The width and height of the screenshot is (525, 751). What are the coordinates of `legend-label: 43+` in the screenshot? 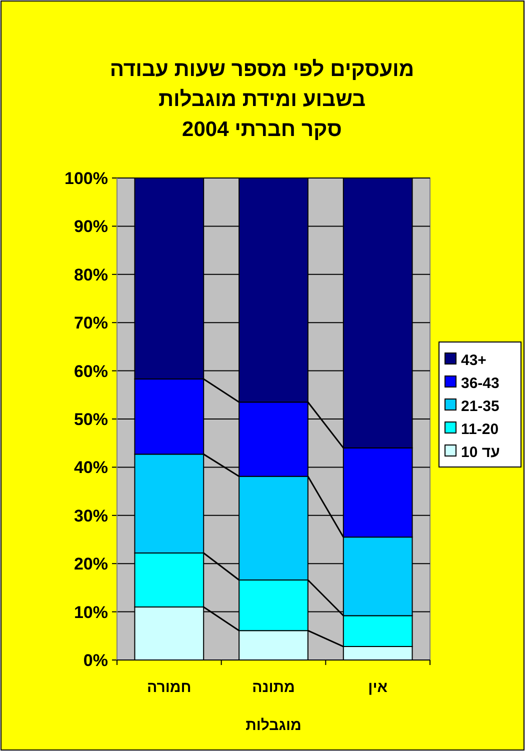 It's located at (474, 360).